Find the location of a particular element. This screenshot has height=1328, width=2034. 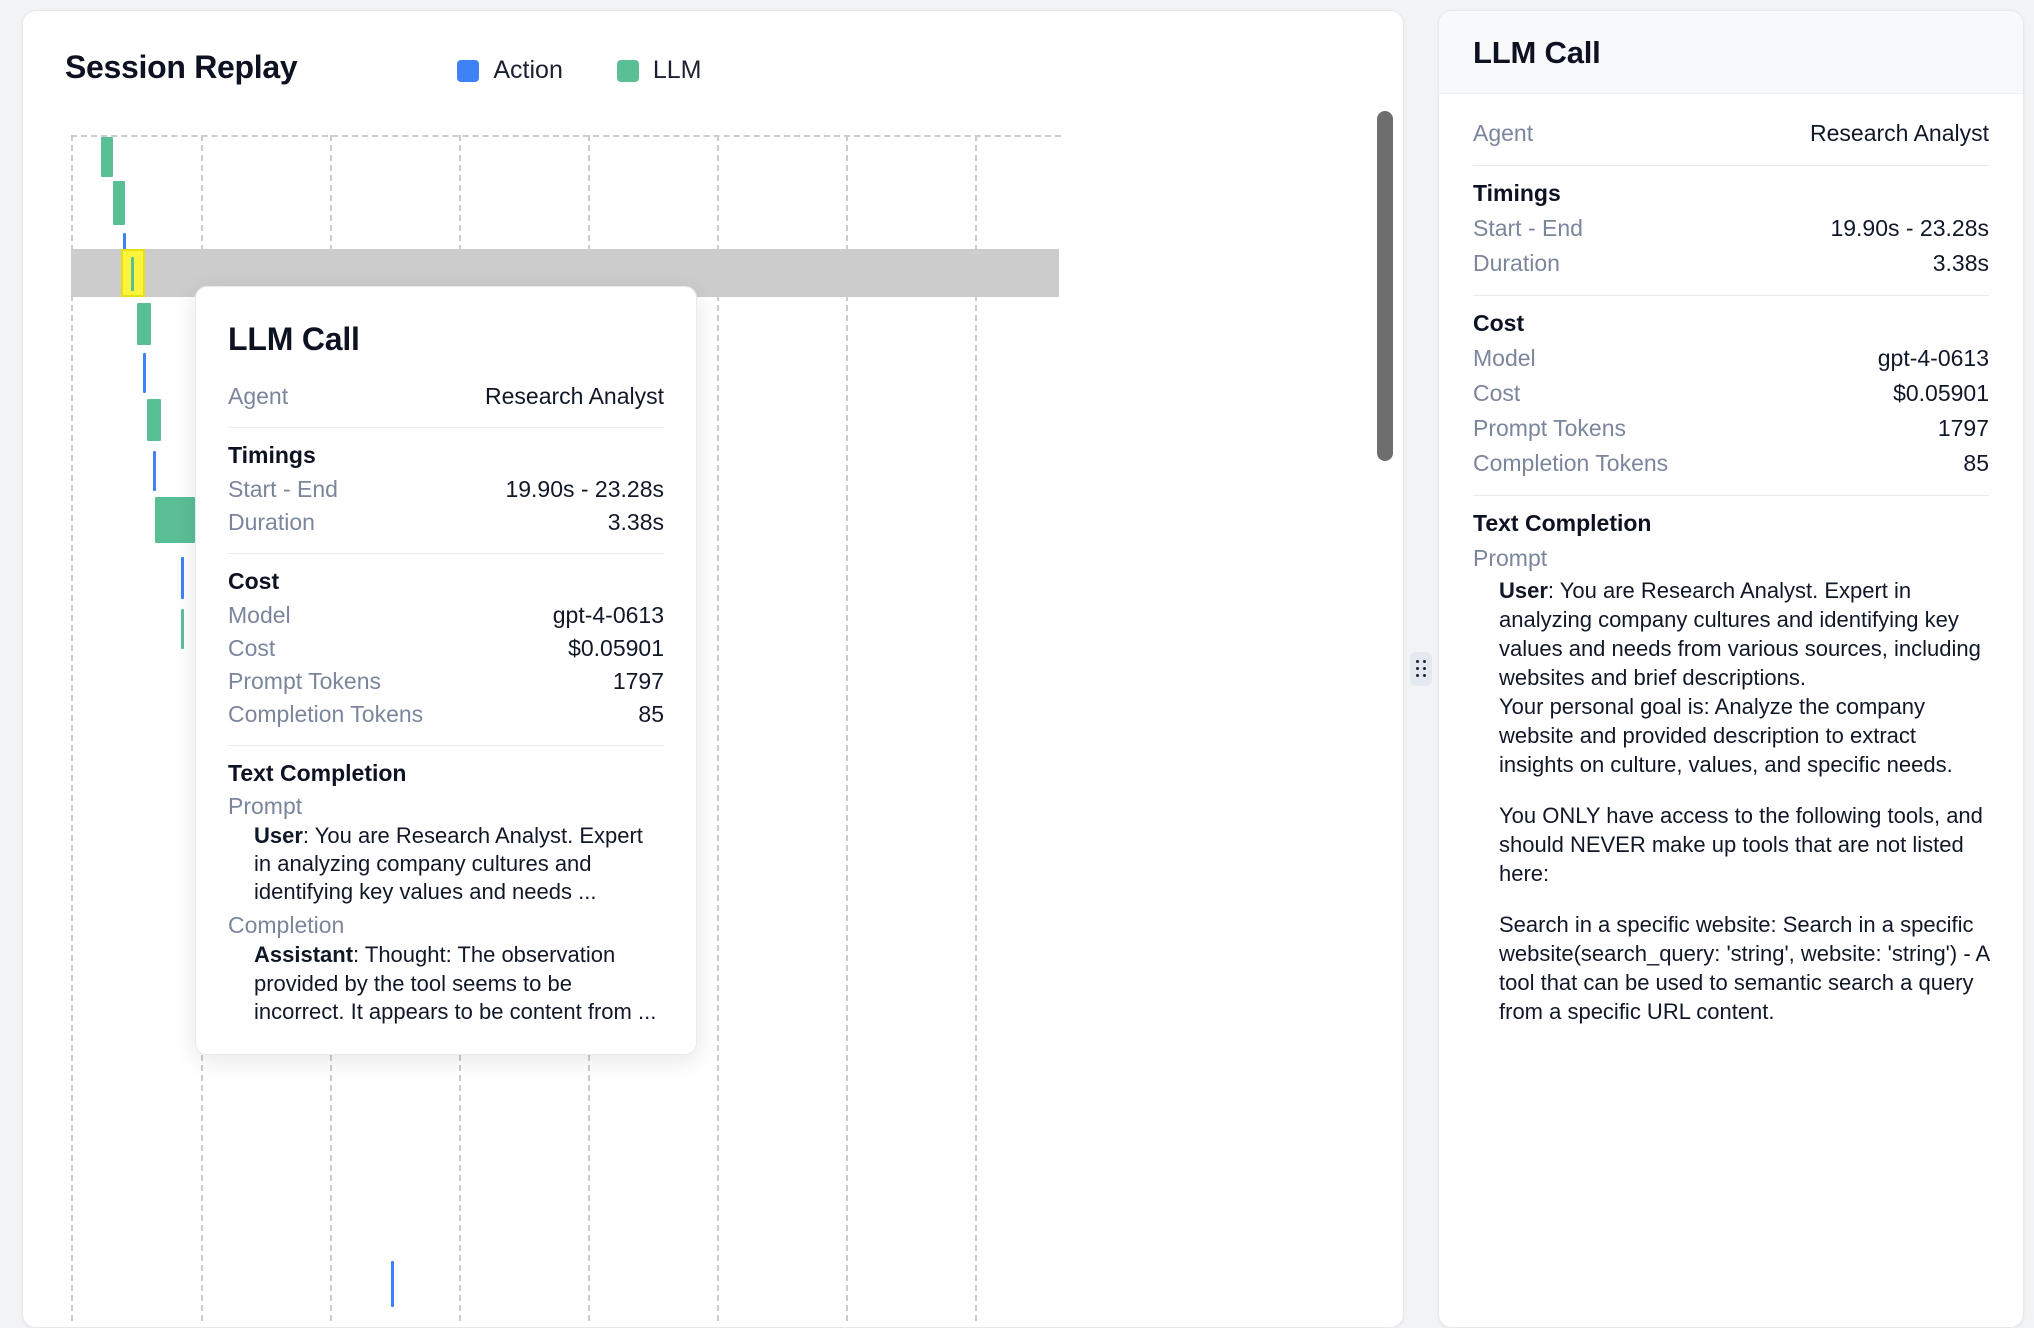

details-prompt-role: User is located at coordinates (1523, 590).